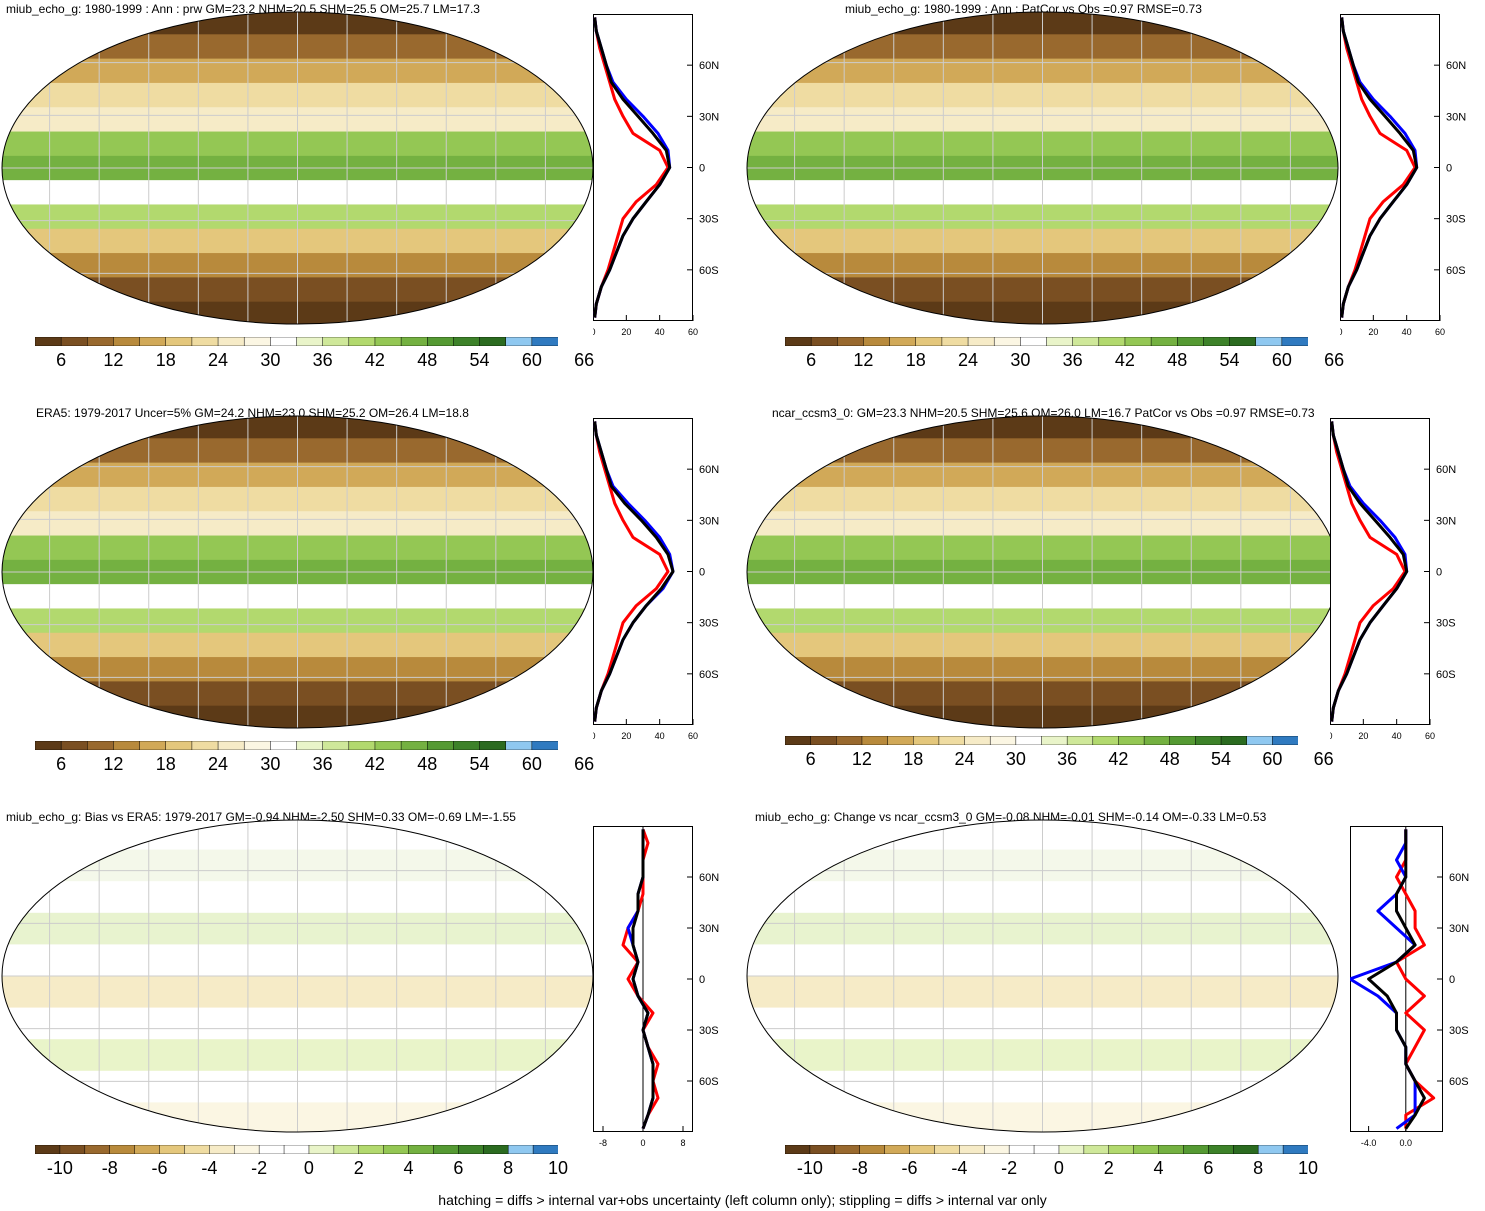 This screenshot has height=1211, width=1485. Describe the element at coordinates (1397, 736) in the screenshot. I see `x-tick-label: 40` at that location.